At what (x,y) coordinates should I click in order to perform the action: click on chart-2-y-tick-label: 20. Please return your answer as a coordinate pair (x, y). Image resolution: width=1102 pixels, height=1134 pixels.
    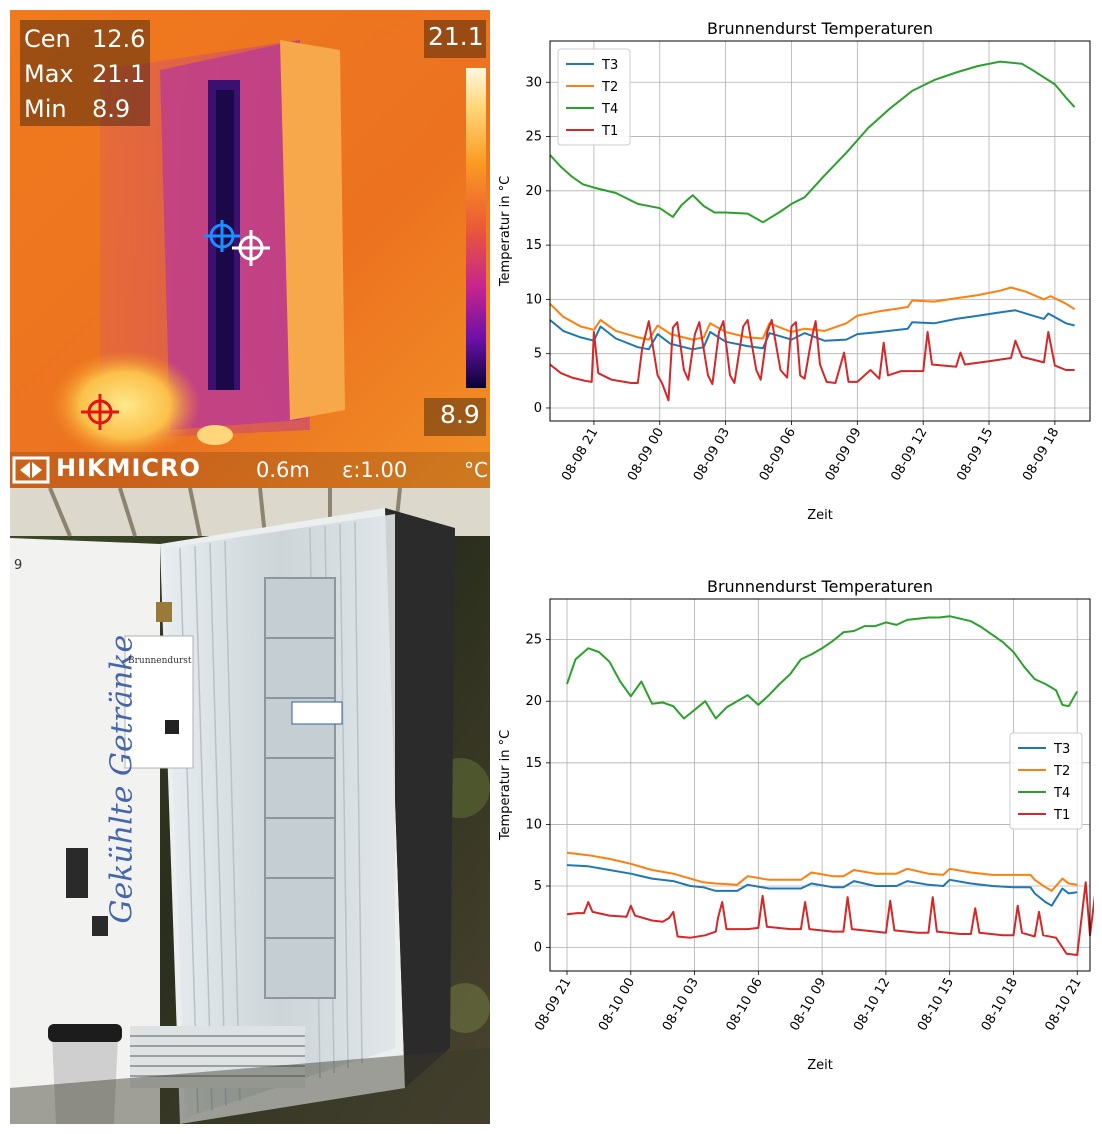
    Looking at the image, I should click on (533, 701).